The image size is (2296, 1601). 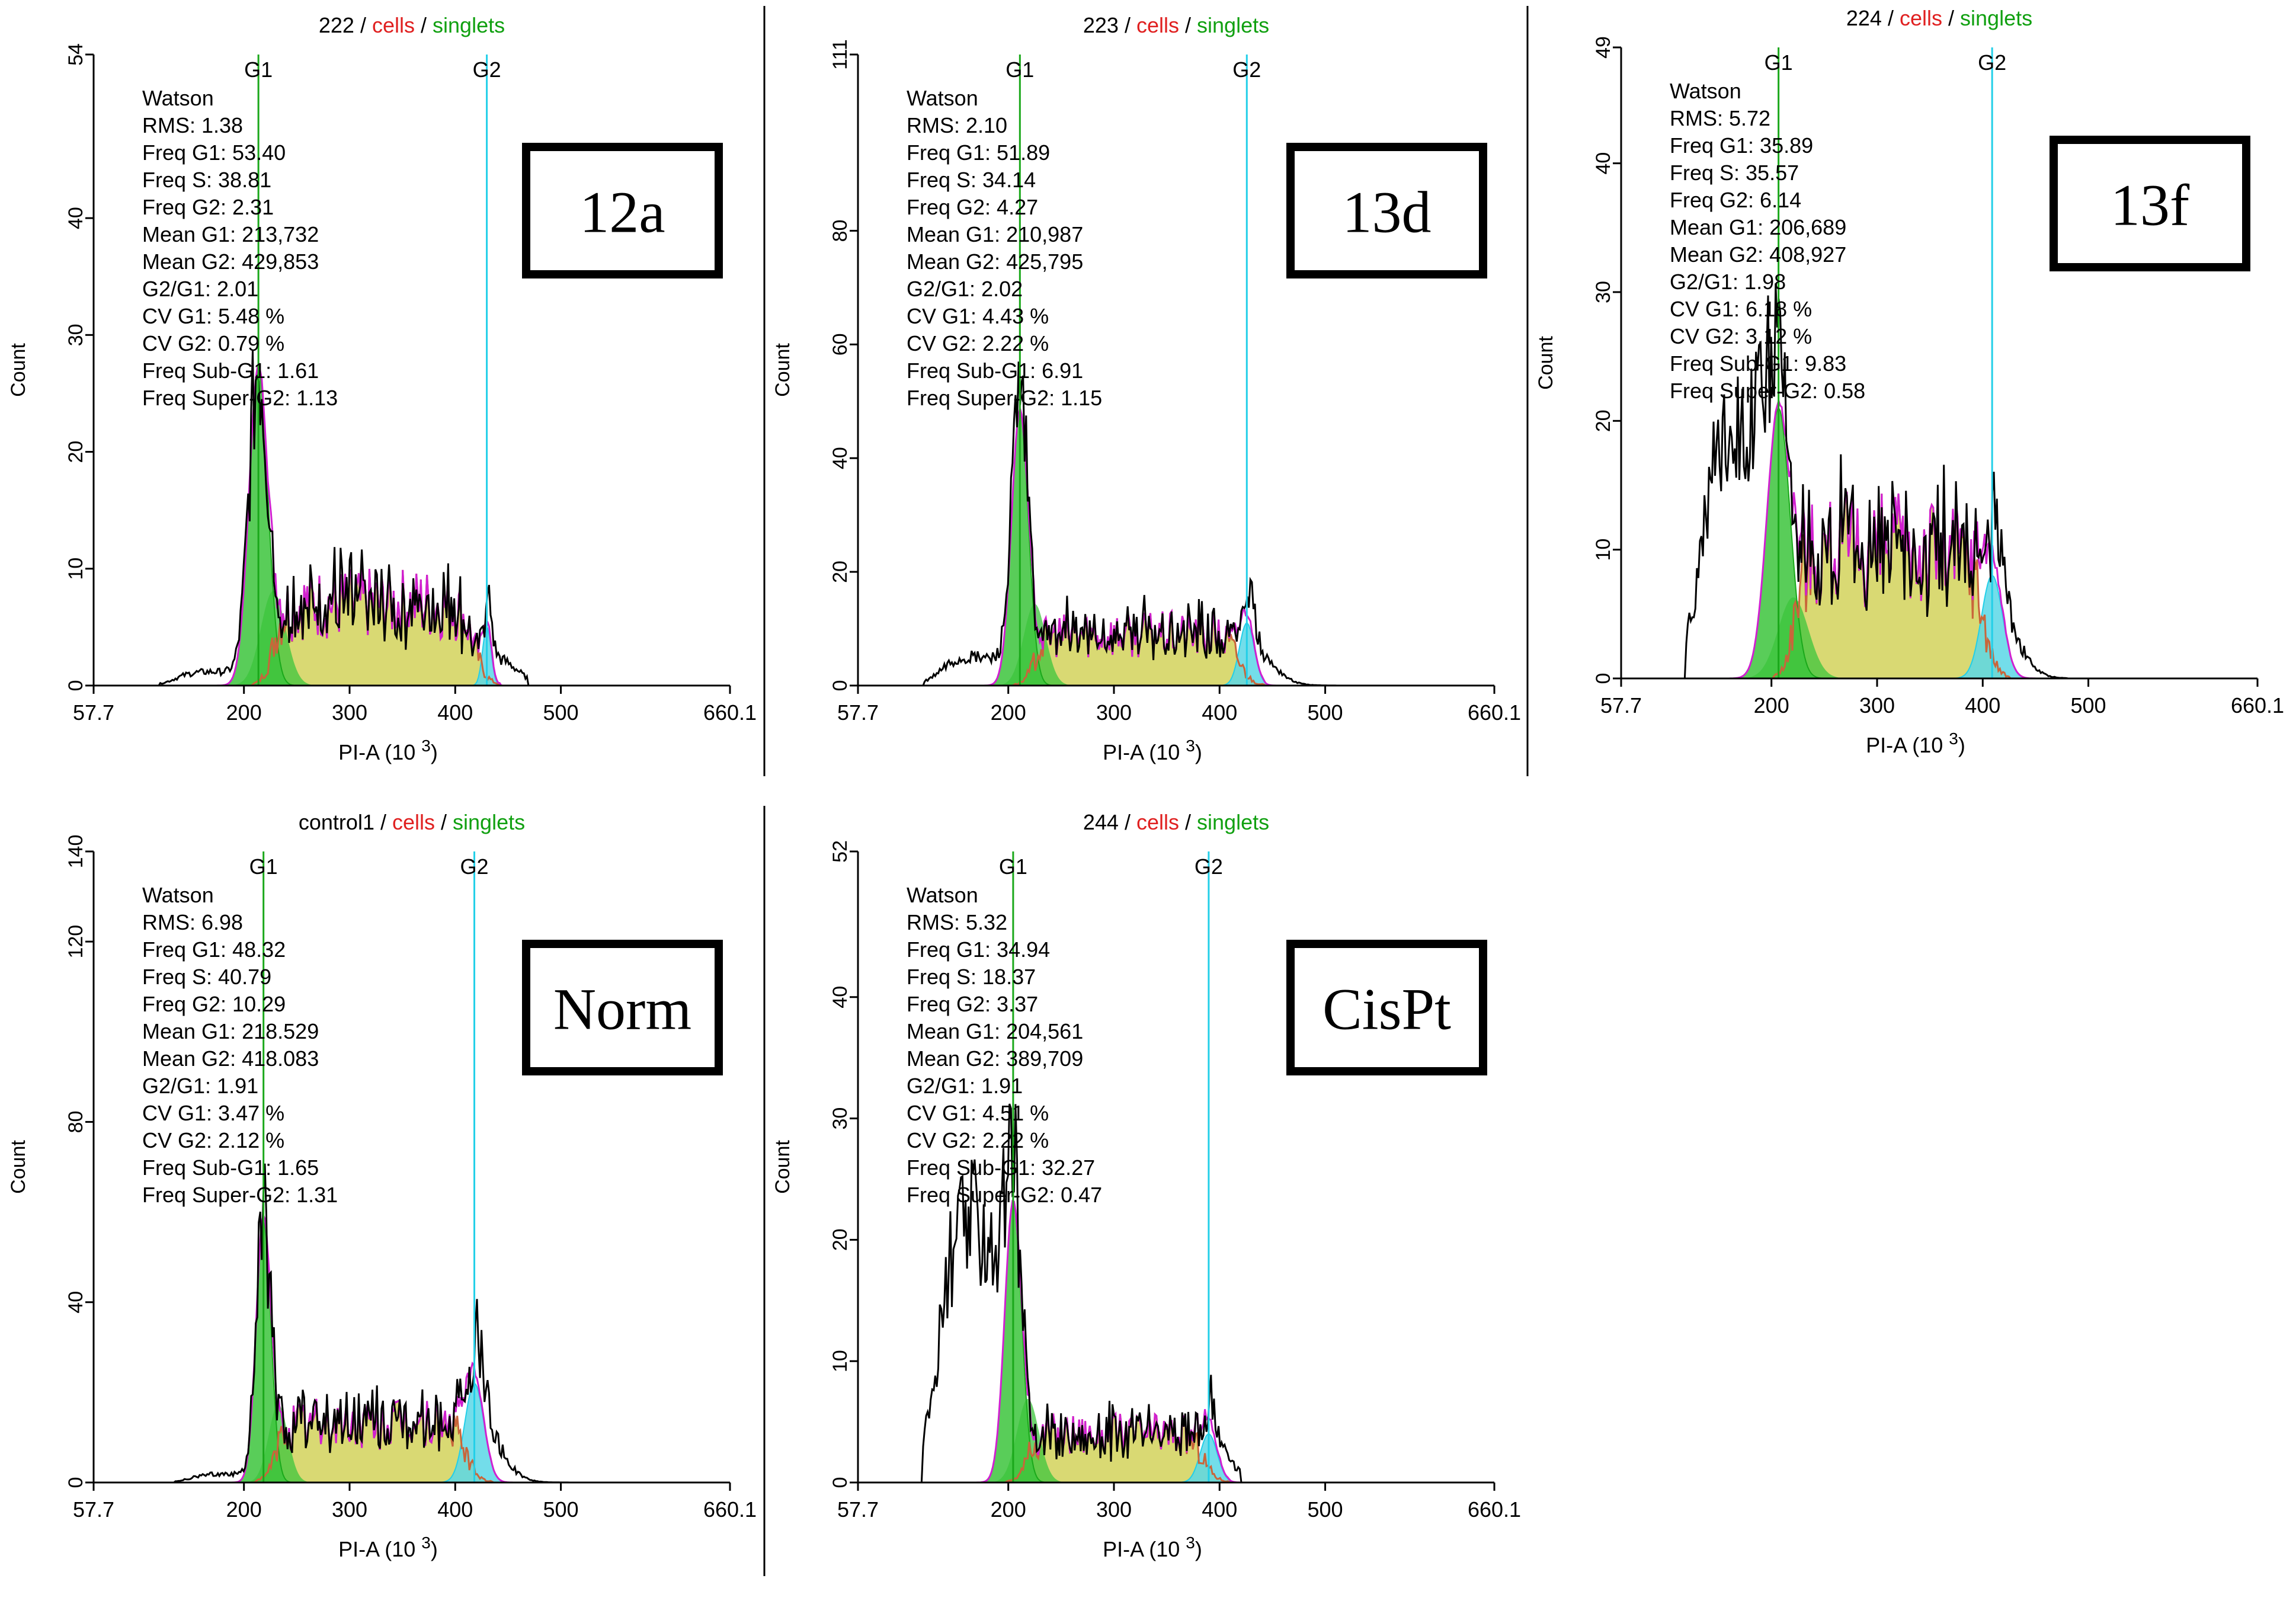 I want to click on stat-line: RMS: 6.98, so click(x=192, y=922).